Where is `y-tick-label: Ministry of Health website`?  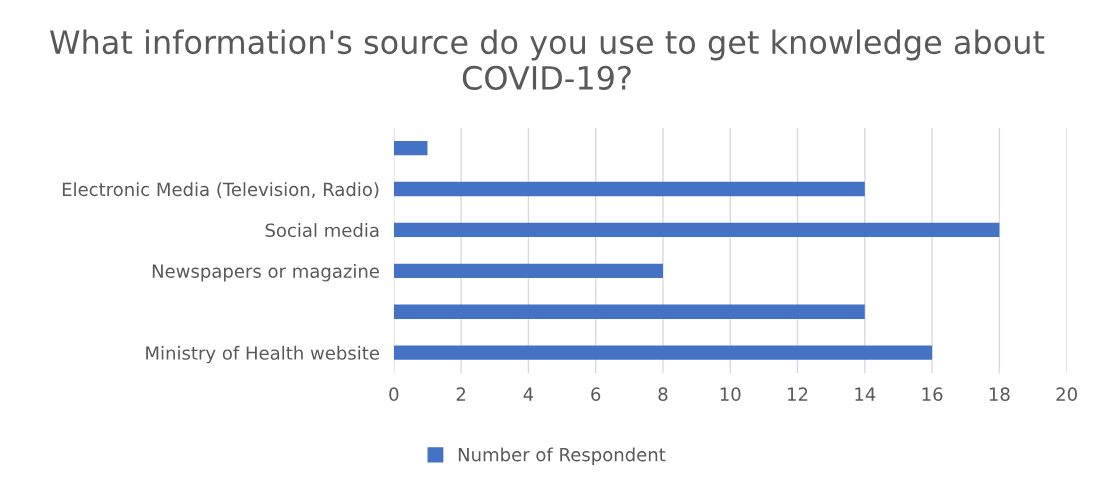 y-tick-label: Ministry of Health website is located at coordinates (262, 354).